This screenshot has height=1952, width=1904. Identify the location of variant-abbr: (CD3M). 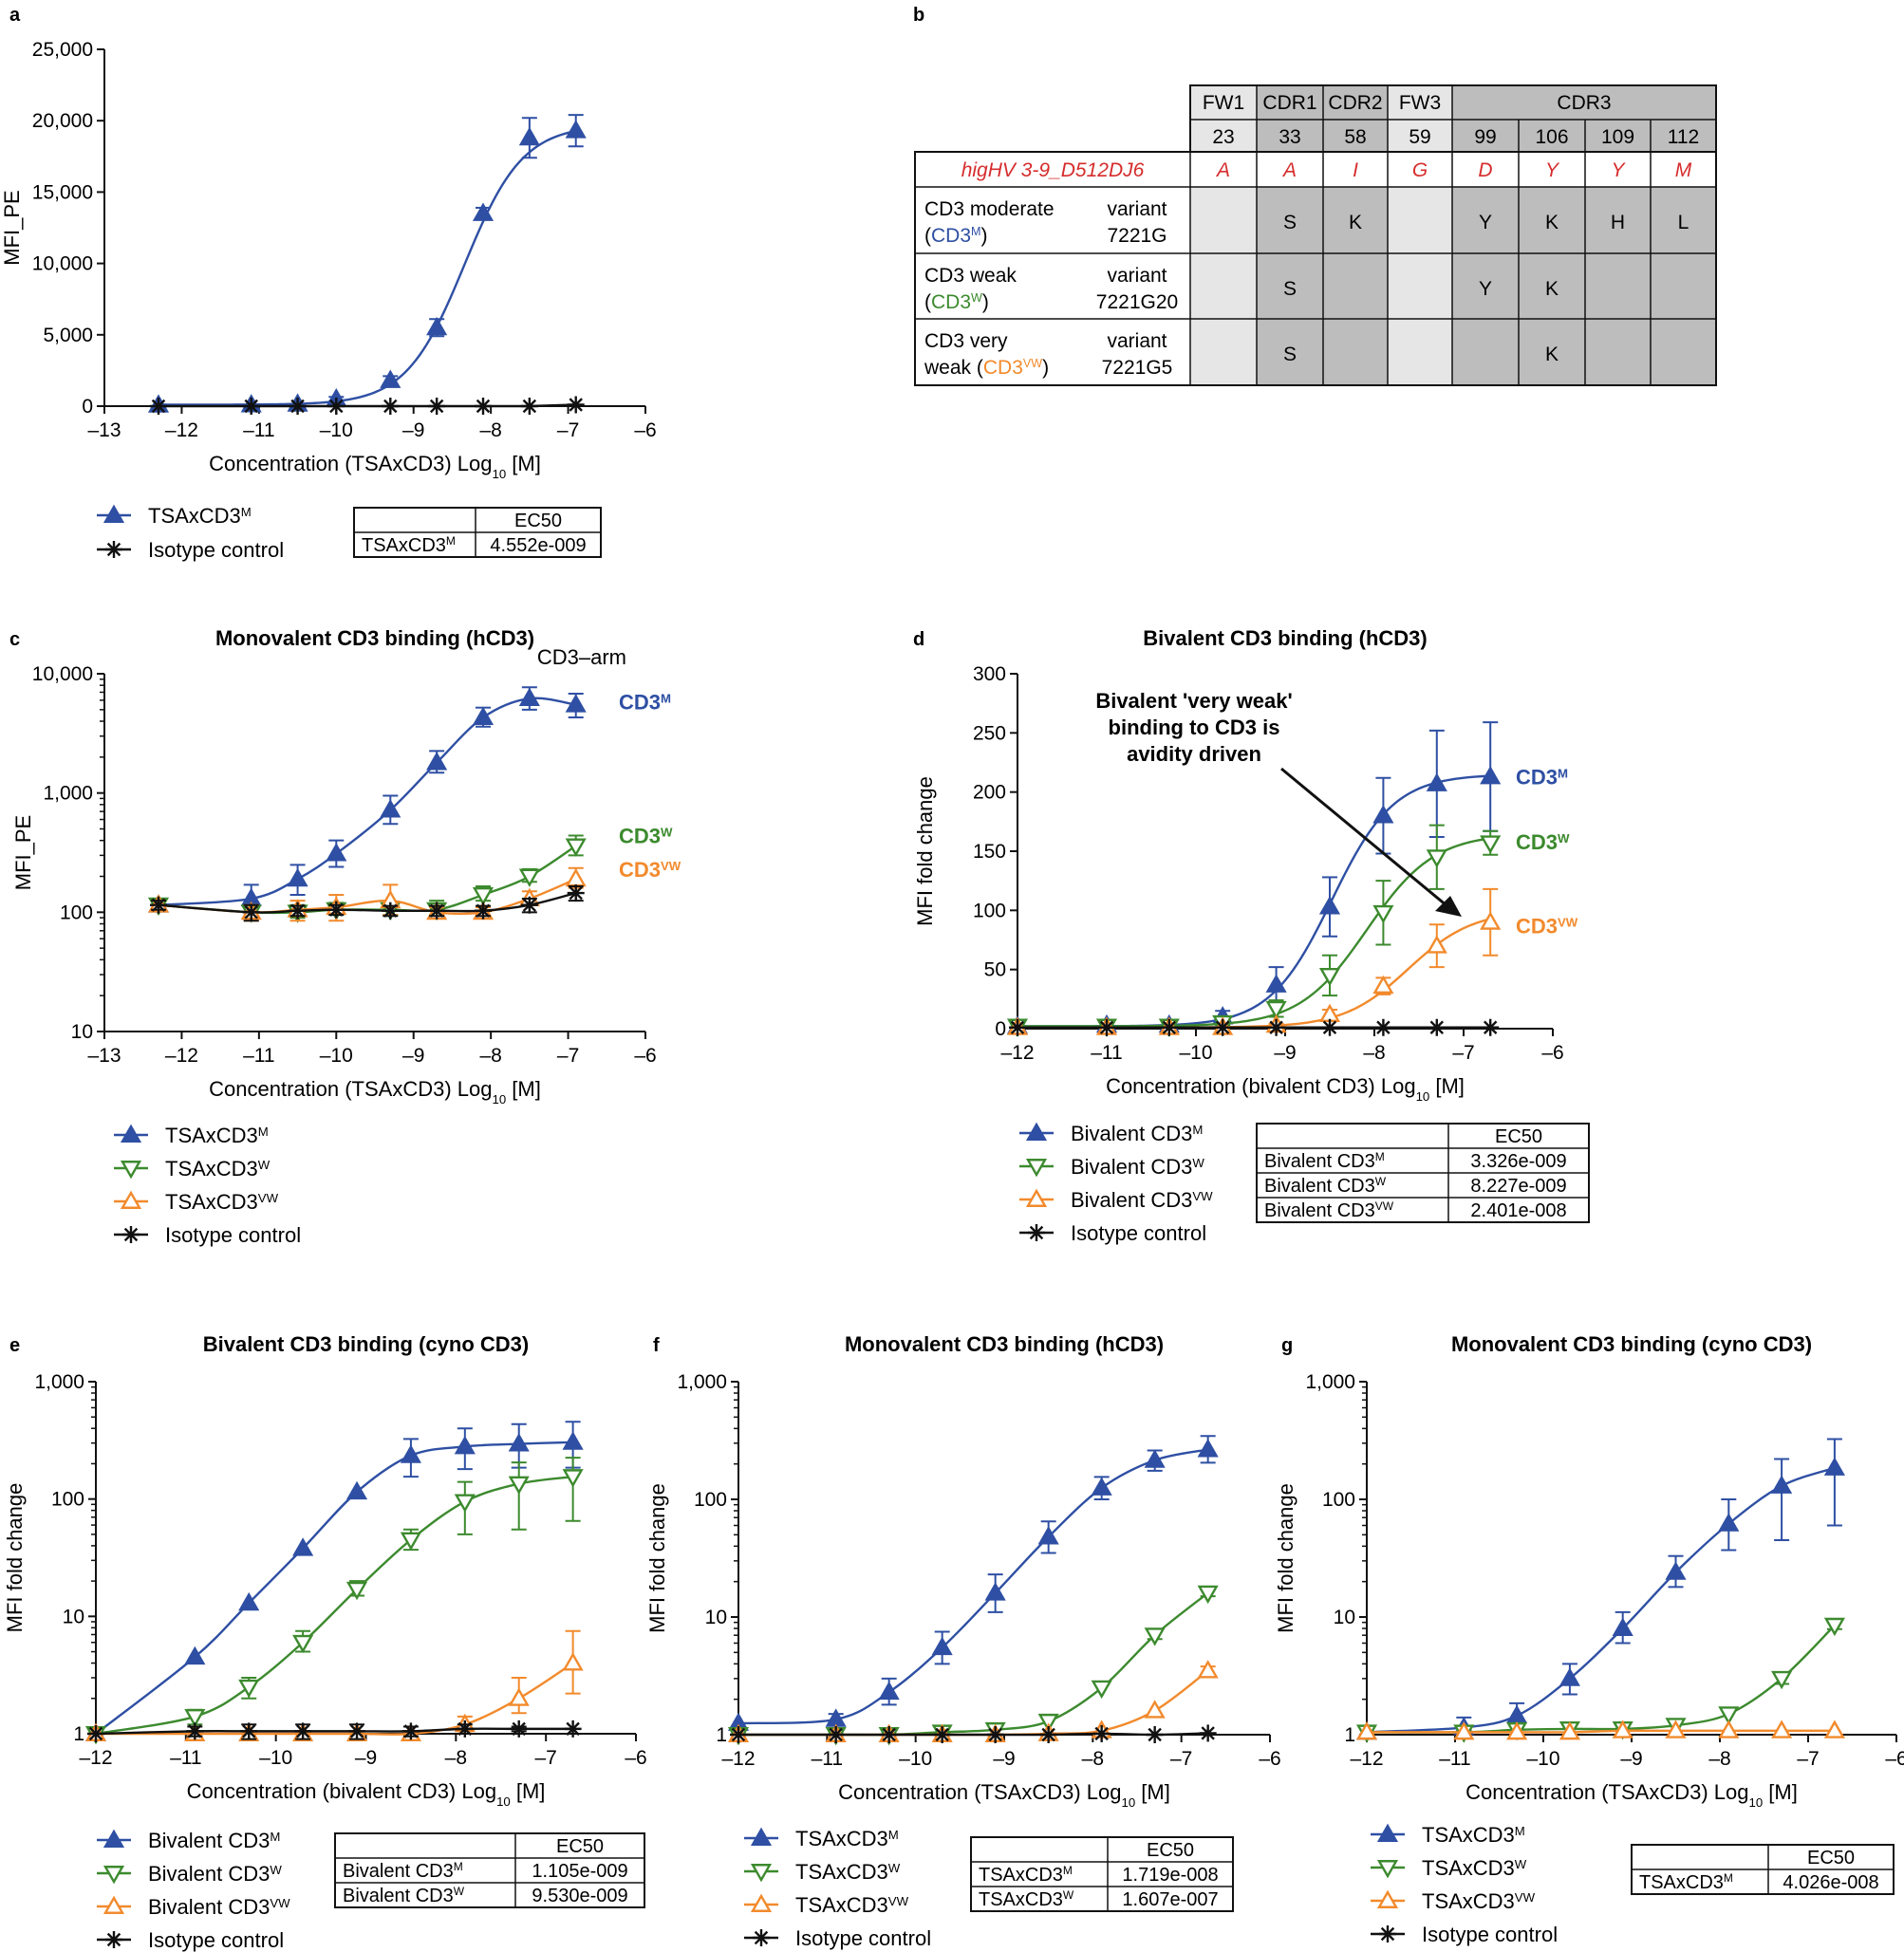
(956, 236).